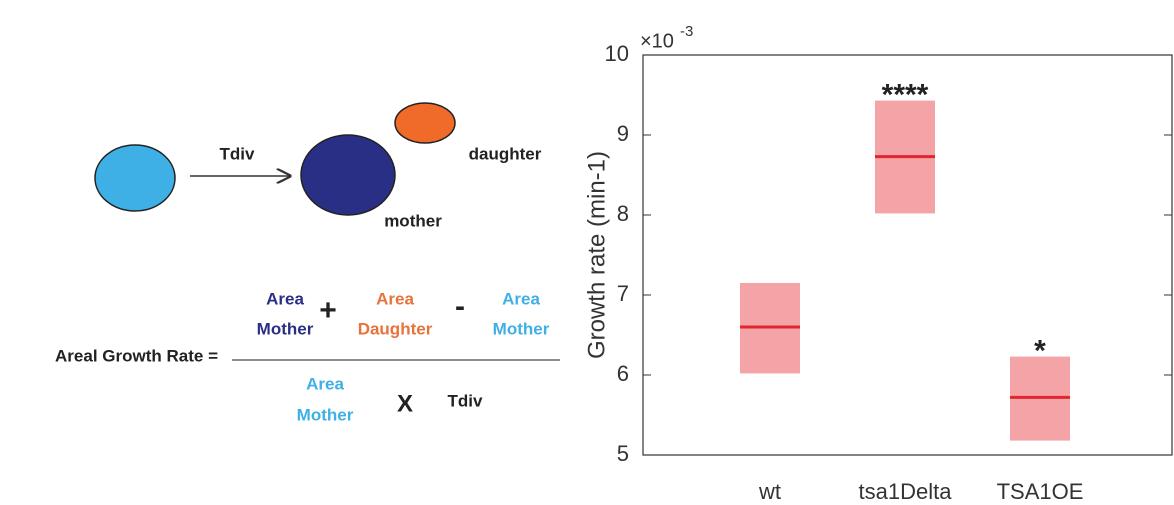 This screenshot has height=505, width=1174. Describe the element at coordinates (623, 133) in the screenshot. I see `y-tick-label: 9` at that location.